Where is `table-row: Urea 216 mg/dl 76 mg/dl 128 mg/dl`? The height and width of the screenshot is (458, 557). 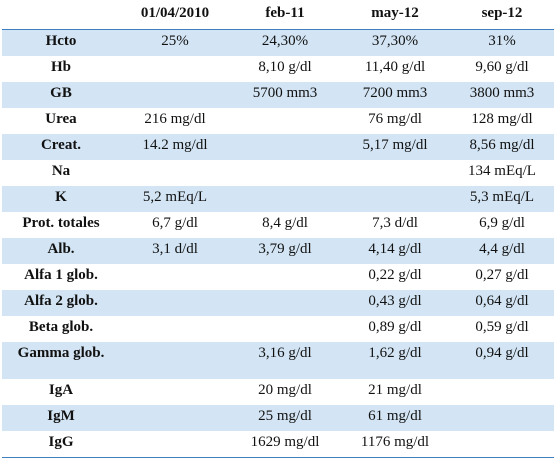 table-row: Urea 216 mg/dl 76 mg/dl 128 mg/dl is located at coordinates (278, 121).